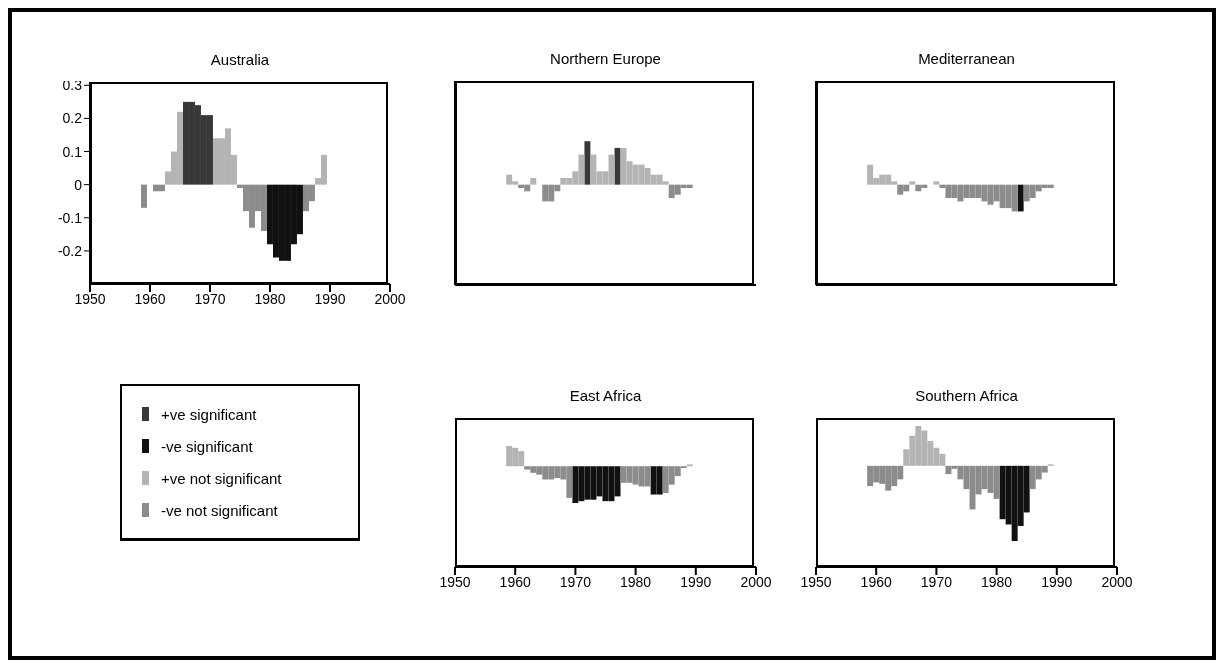 The image size is (1224, 668). I want to click on chart-title: Australia, so click(240, 59).